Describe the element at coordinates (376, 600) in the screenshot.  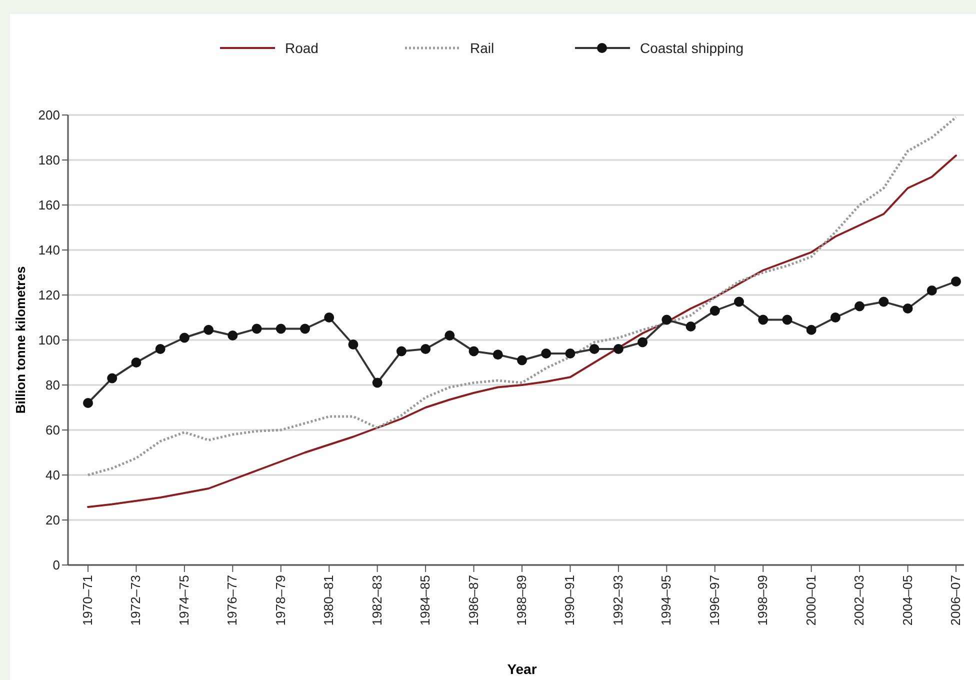
I see `x-tick-label: 1982–83` at that location.